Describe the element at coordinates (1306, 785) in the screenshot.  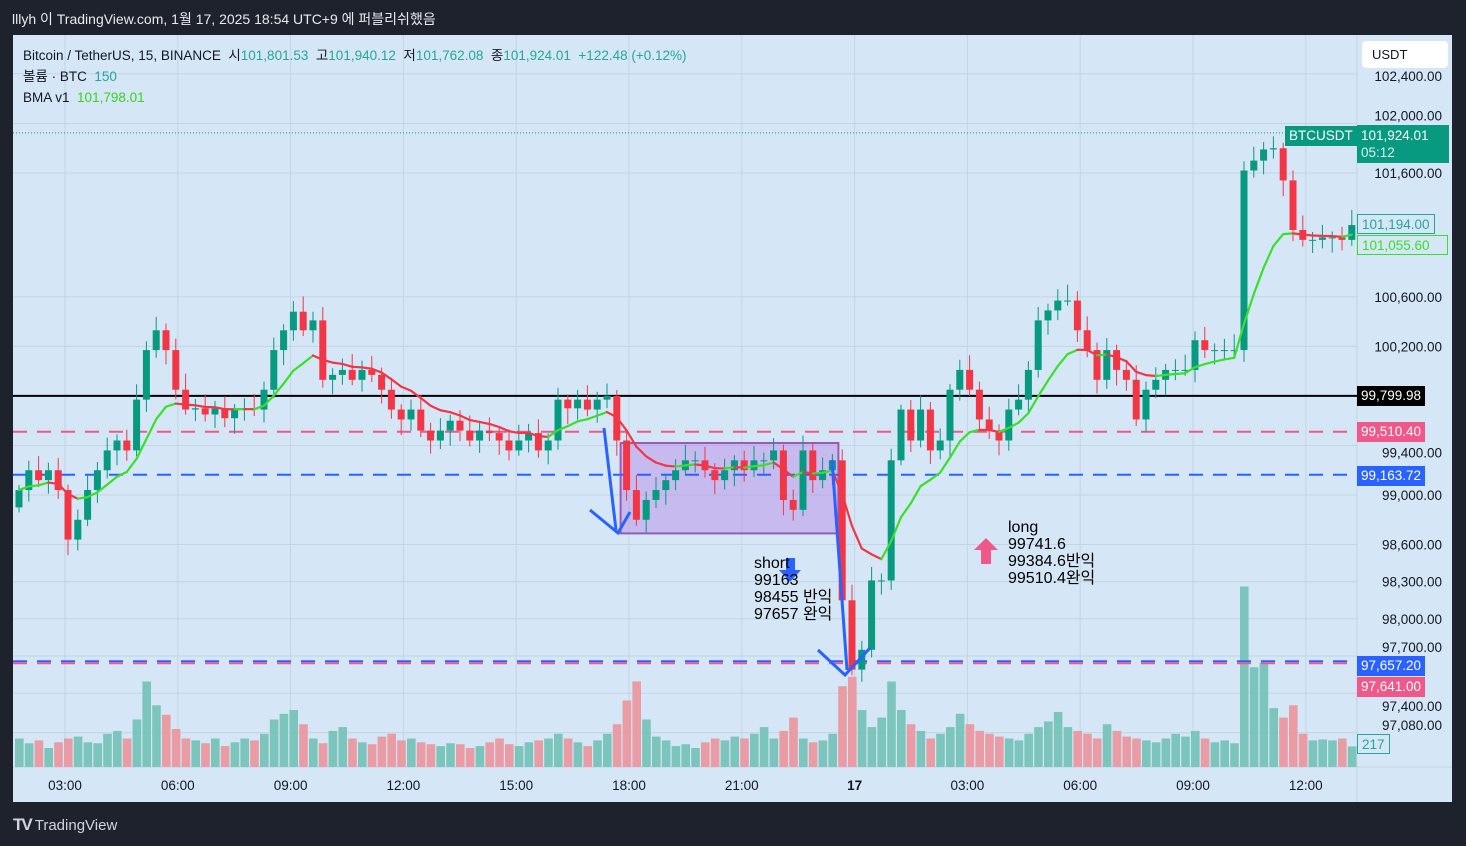
I see `x-tick-label: 12:00` at that location.